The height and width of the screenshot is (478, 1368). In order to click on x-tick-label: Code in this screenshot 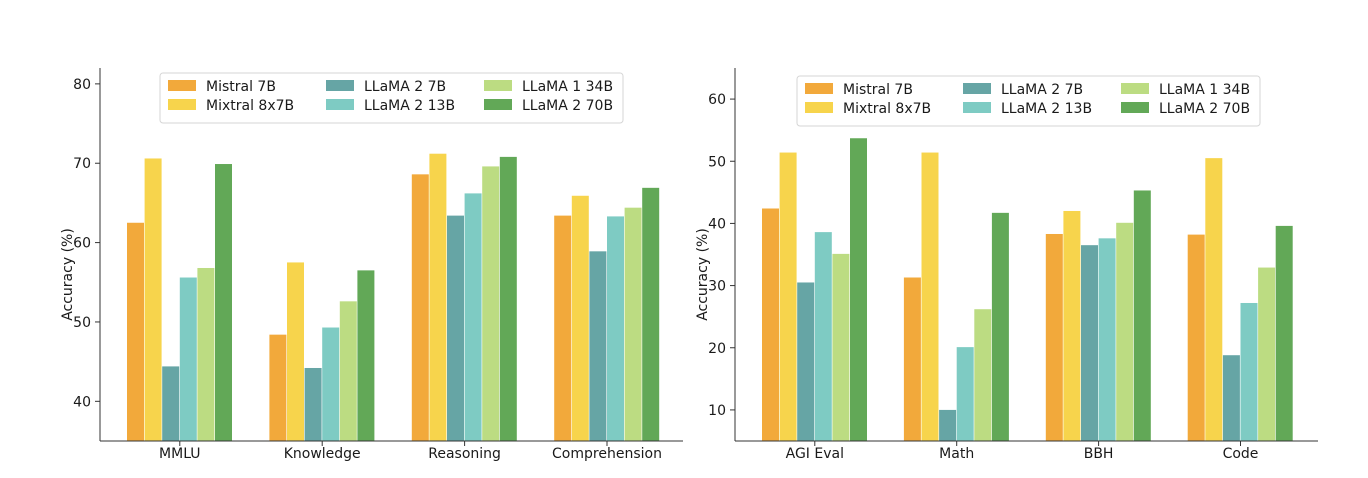, I will do `click(1241, 454)`.